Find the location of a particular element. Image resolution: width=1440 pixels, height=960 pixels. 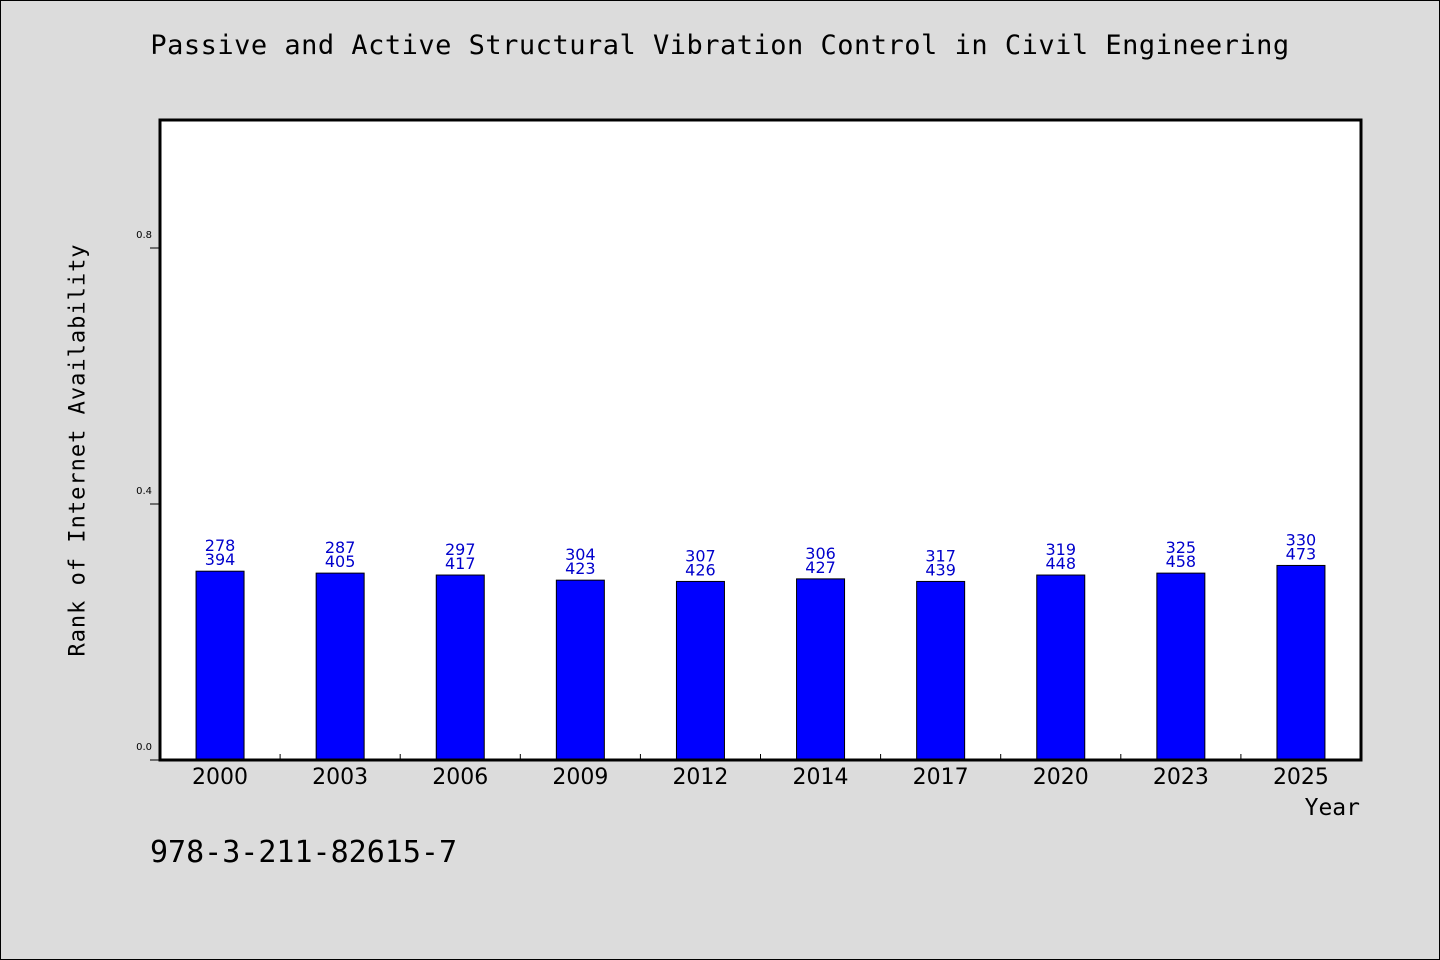

bar-label-top: 287 is located at coordinates (340, 547).